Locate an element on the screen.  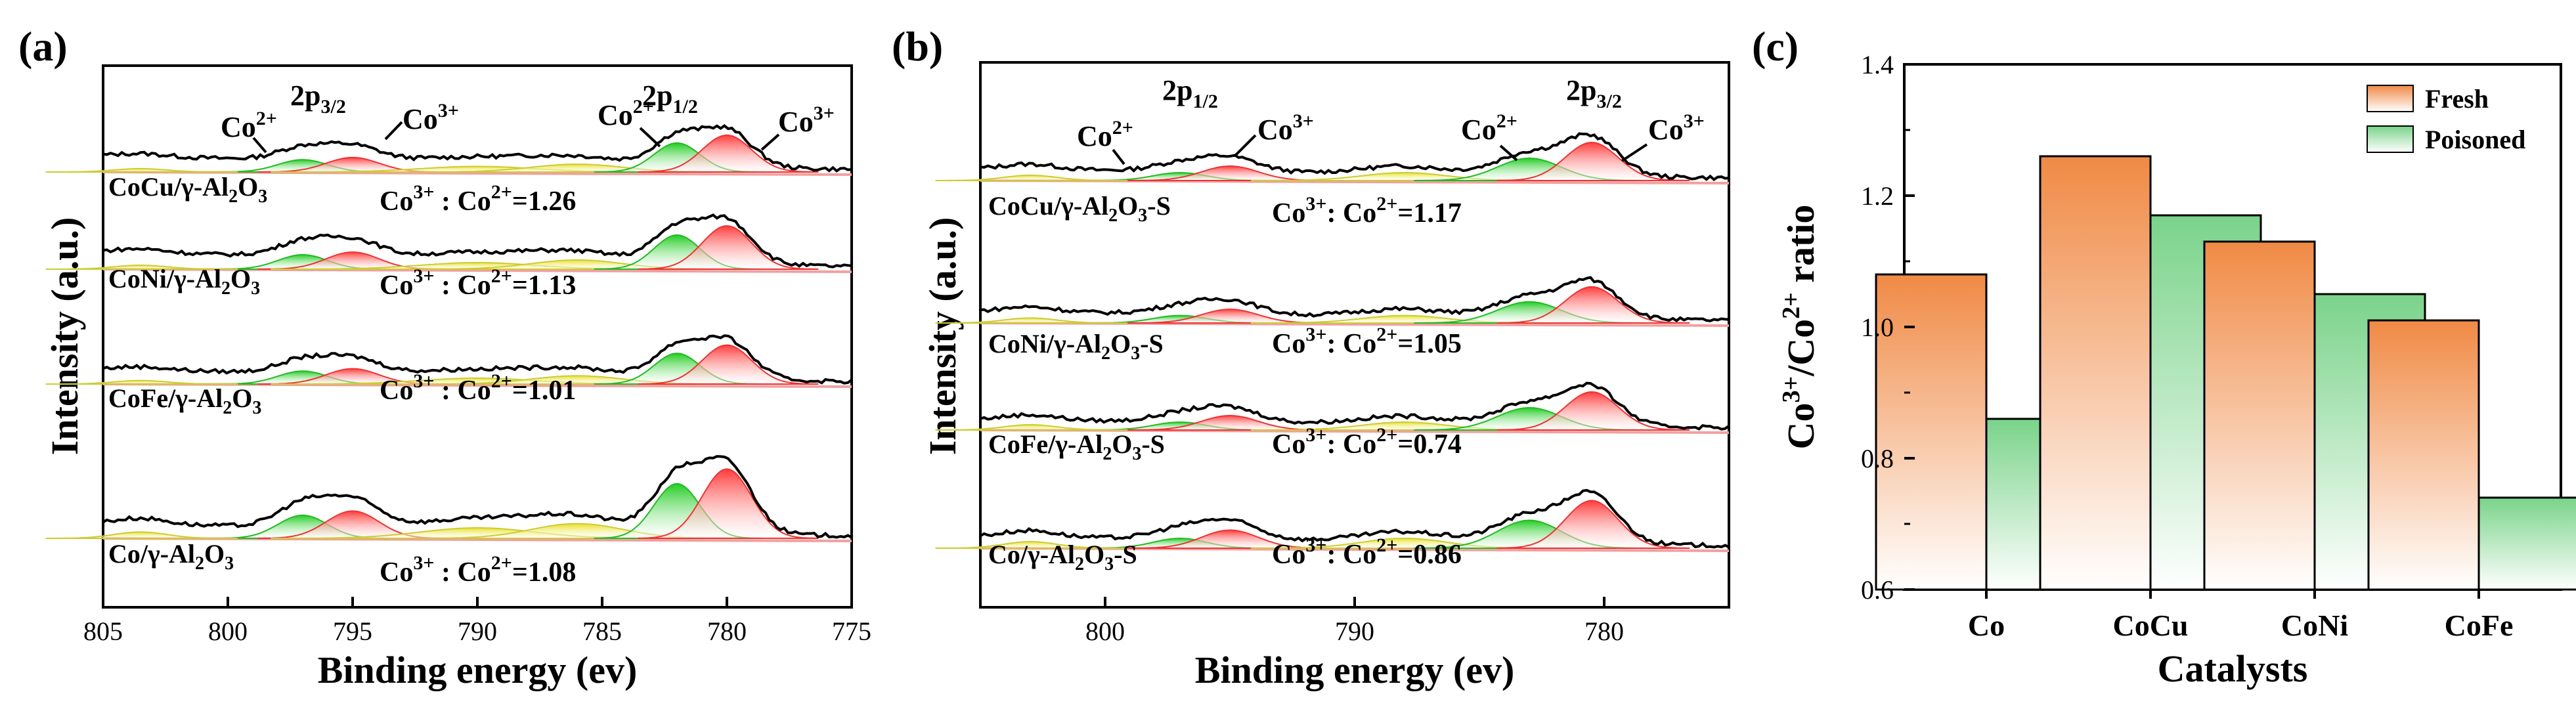
panel-a-co3-left: Co3+ is located at coordinates (431, 117).